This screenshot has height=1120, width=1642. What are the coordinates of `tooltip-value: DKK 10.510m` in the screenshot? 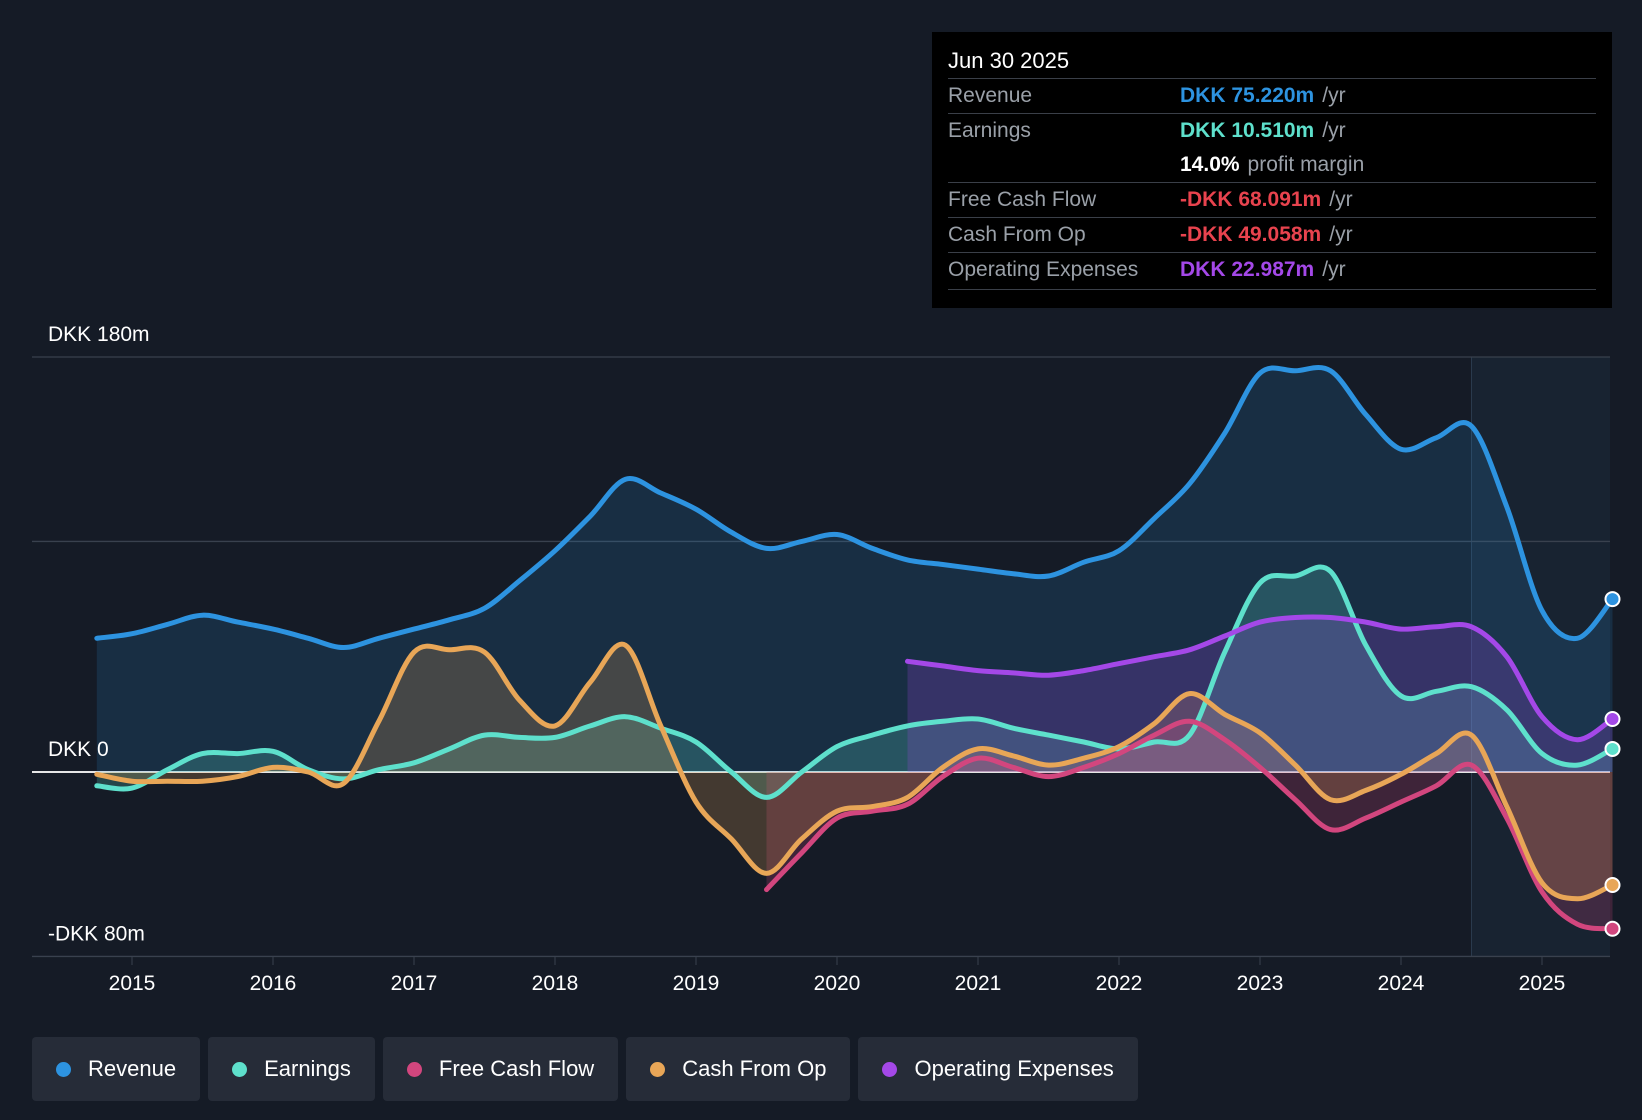 It's located at (1247, 130).